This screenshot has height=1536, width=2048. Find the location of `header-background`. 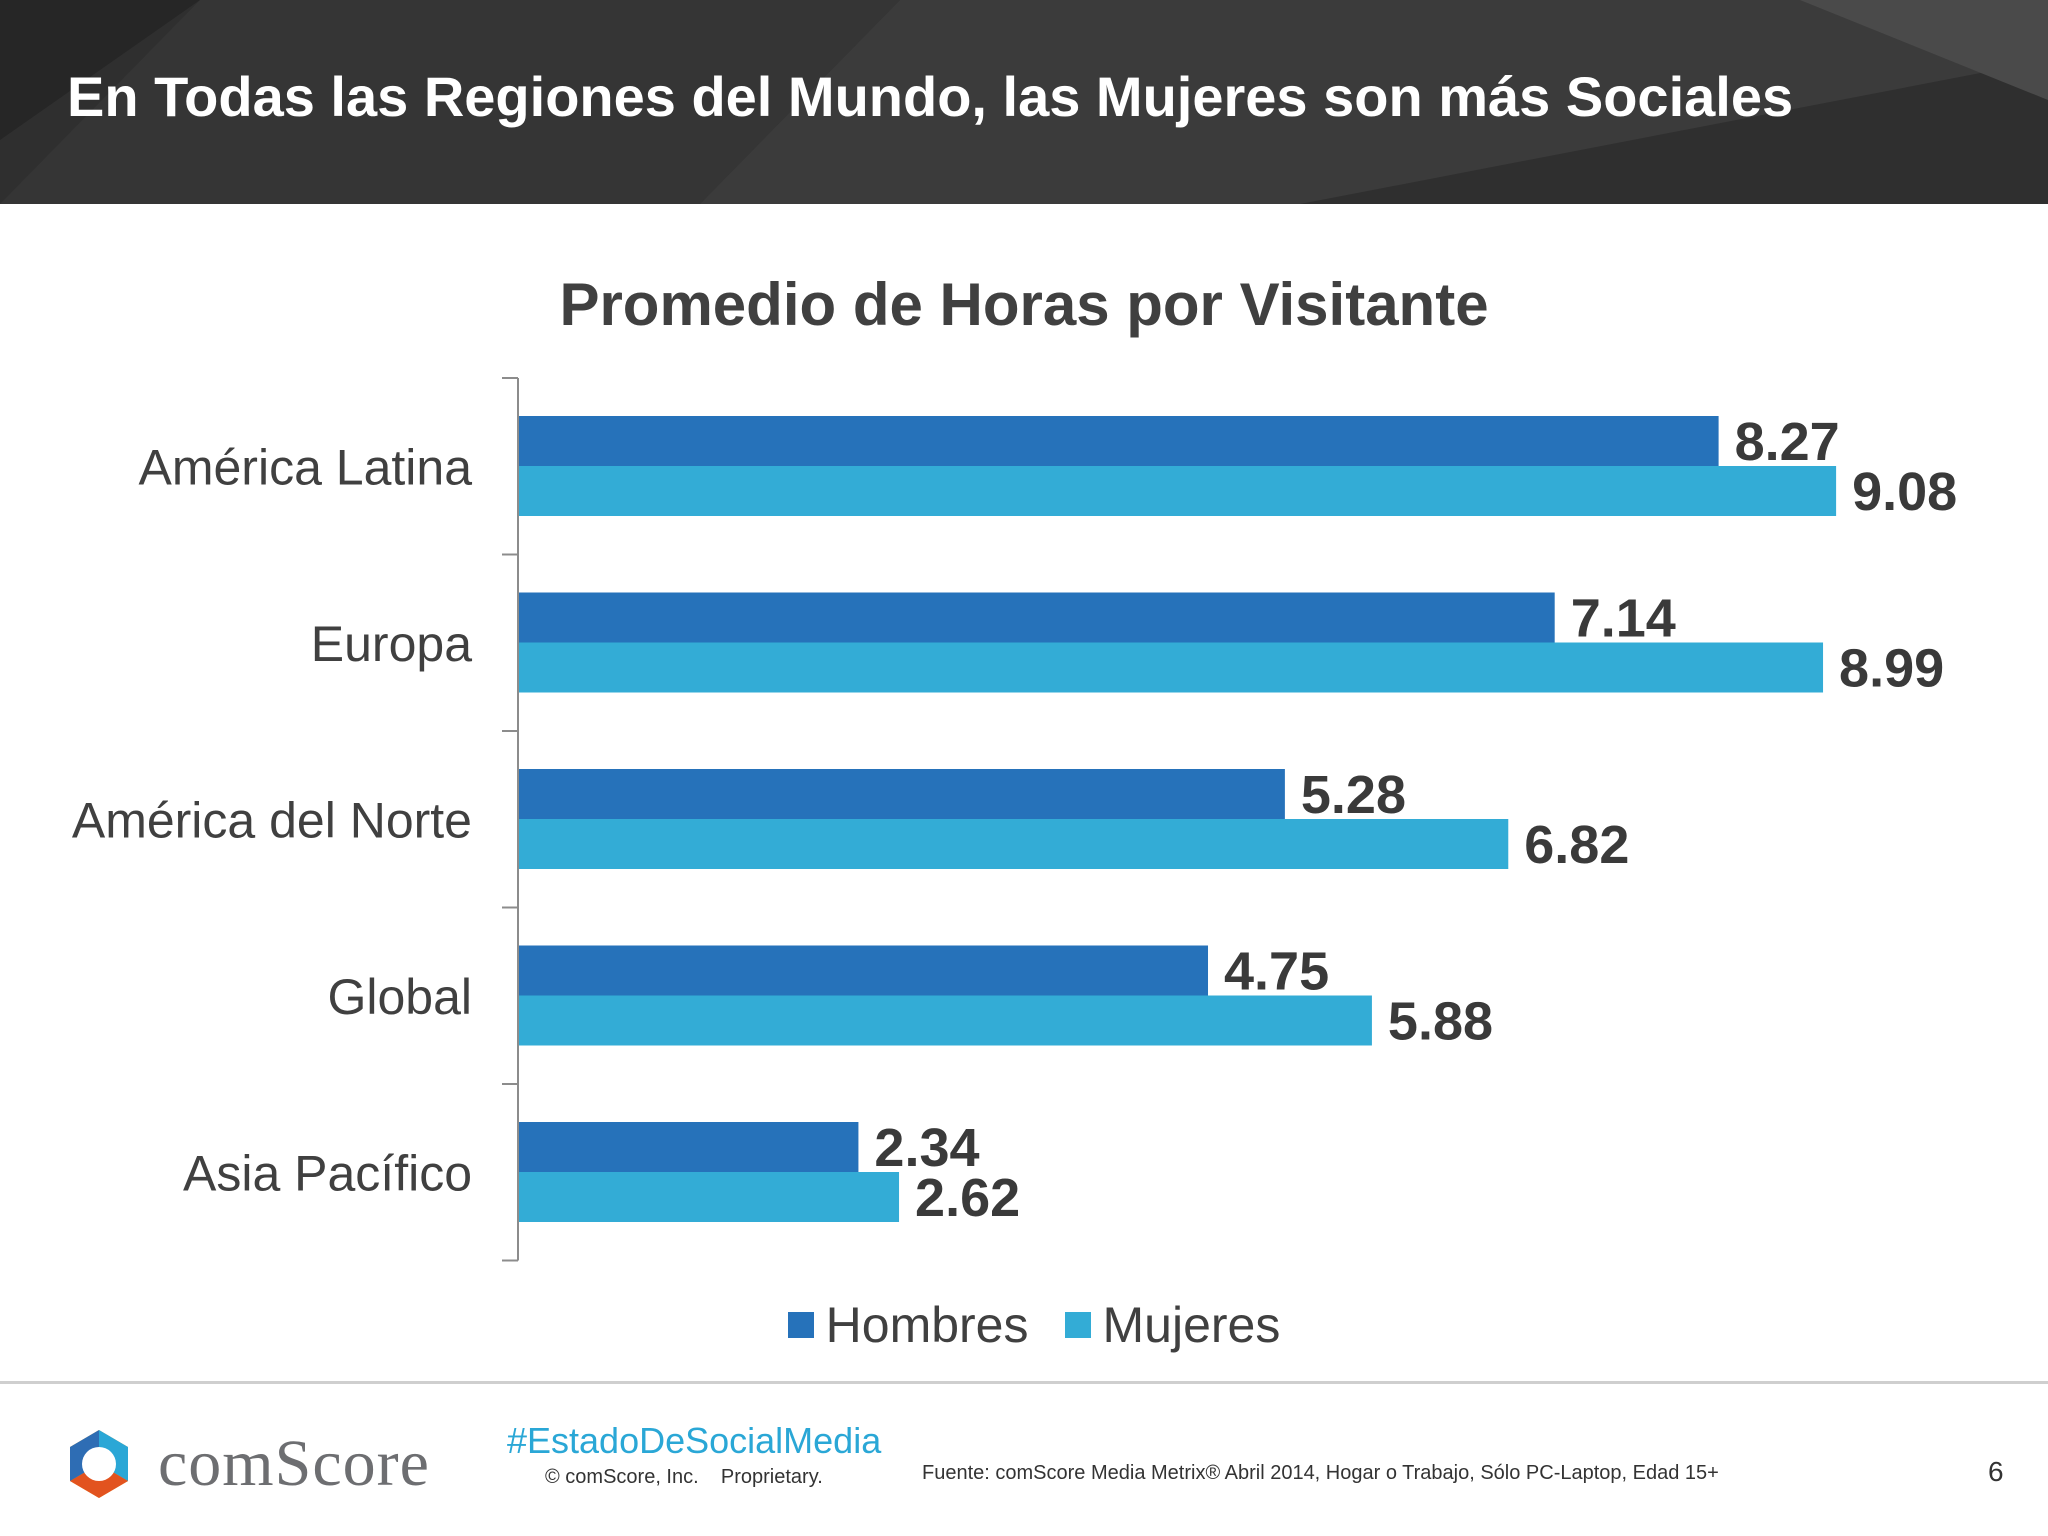

header-background is located at coordinates (1024, 102).